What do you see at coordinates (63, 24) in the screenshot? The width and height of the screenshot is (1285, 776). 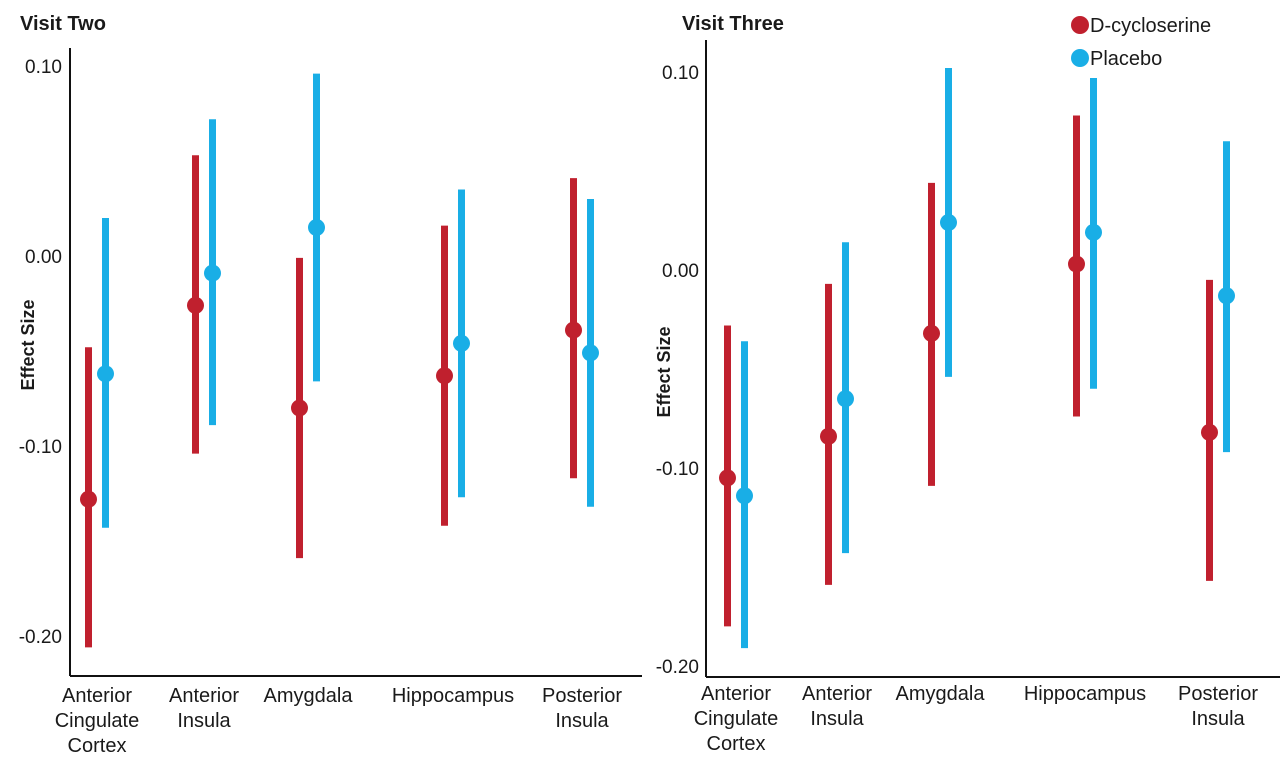 I see `chart-title: Visit Two` at bounding box center [63, 24].